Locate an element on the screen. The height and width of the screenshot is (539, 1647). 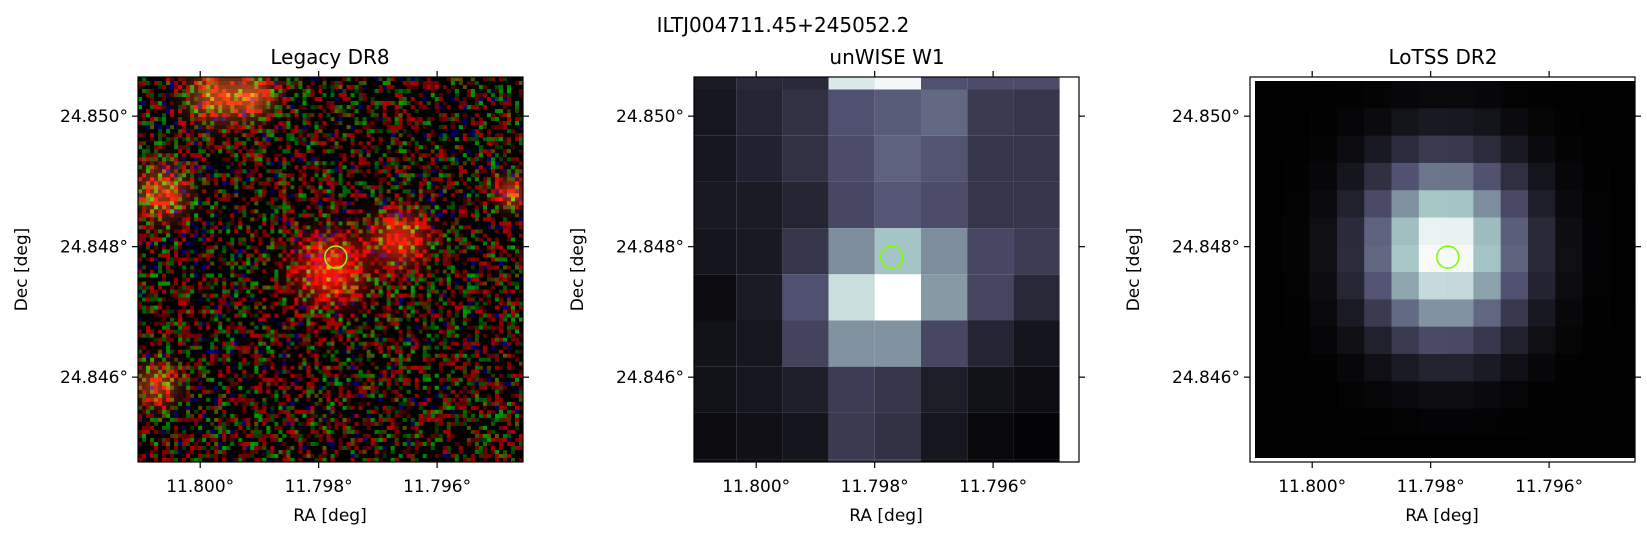
panel-title: LoTSS DR2 is located at coordinates (1442, 57).